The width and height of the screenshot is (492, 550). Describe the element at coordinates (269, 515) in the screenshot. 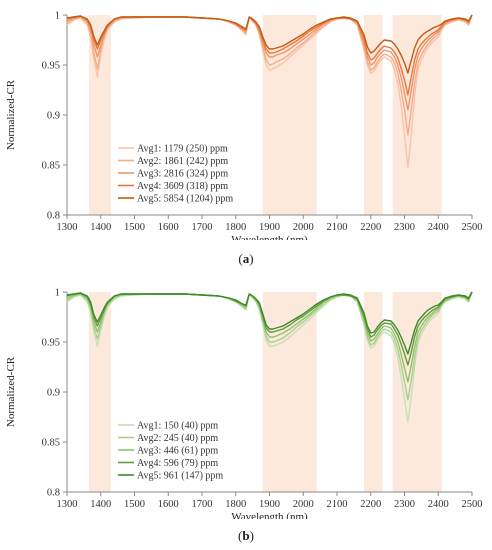

I see `chart1-x-axis-title: Wavelength (nm)` at that location.